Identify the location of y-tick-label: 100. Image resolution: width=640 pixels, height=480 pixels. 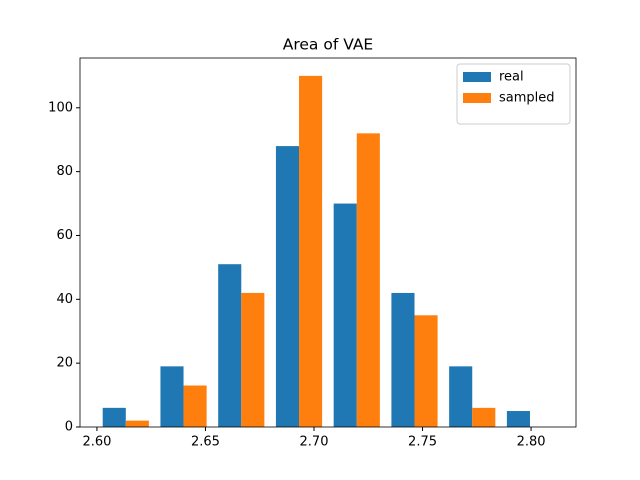
(60, 107).